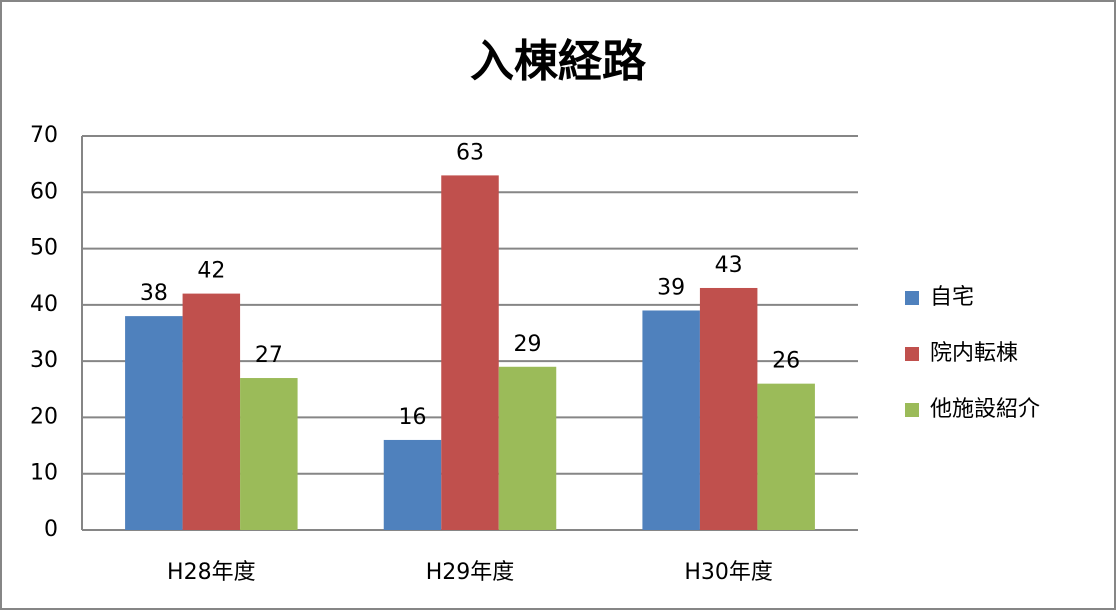 The height and width of the screenshot is (615, 1117). What do you see at coordinates (470, 572) in the screenshot?
I see `x-tick-label: H29年度` at bounding box center [470, 572].